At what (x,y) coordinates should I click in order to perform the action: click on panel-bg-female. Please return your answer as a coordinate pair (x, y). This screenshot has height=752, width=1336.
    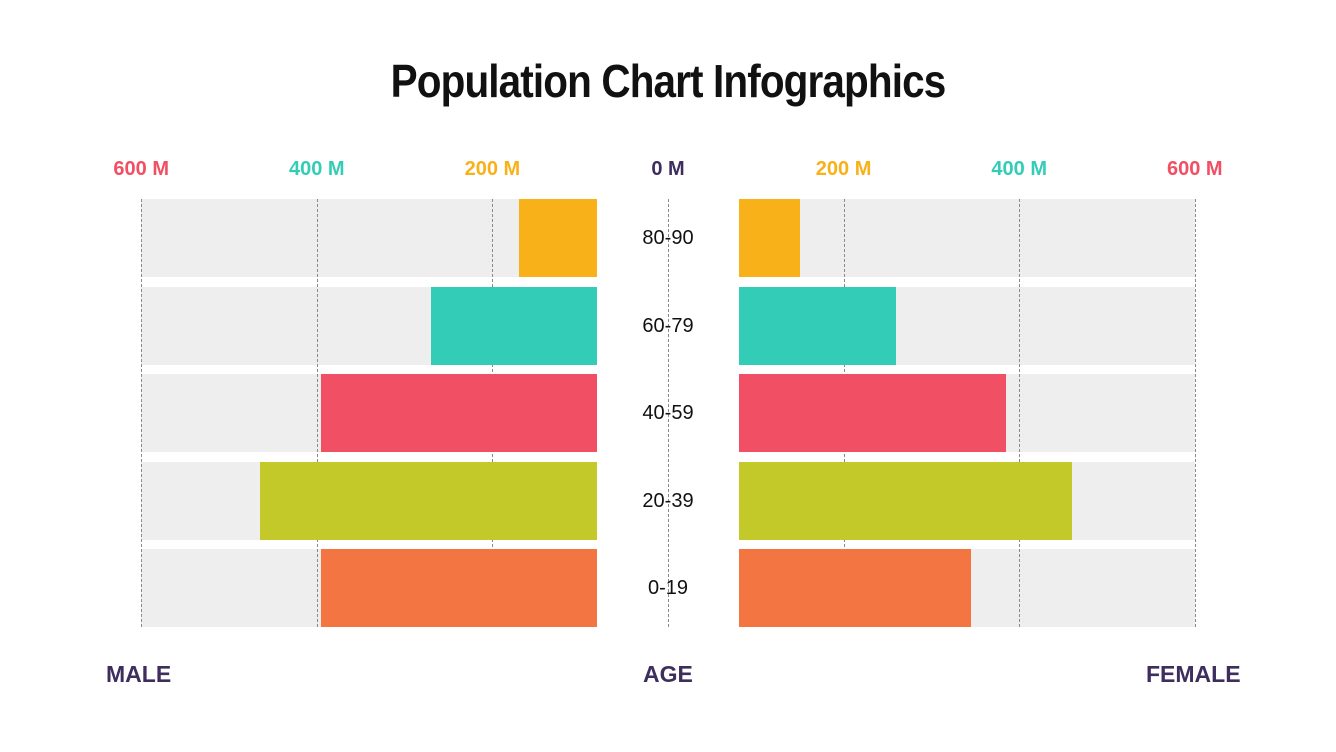
    Looking at the image, I should click on (967, 238).